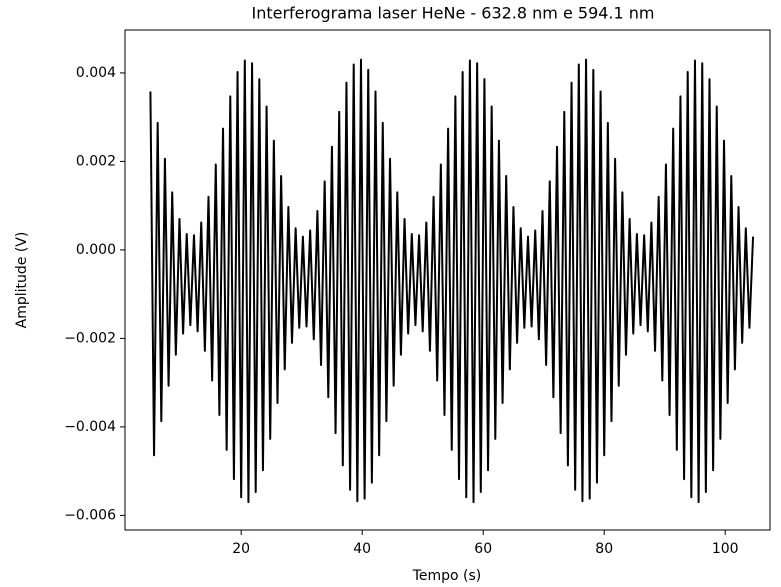 The height and width of the screenshot is (587, 781). Describe the element at coordinates (96, 73) in the screenshot. I see `y-tick-label: 0.004` at that location.